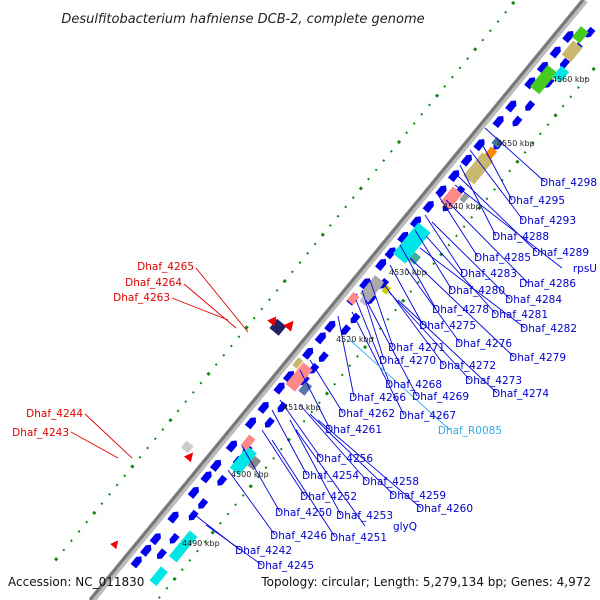  What do you see at coordinates (537, 358) in the screenshot?
I see `gene-label: Dhaf_4279` at bounding box center [537, 358].